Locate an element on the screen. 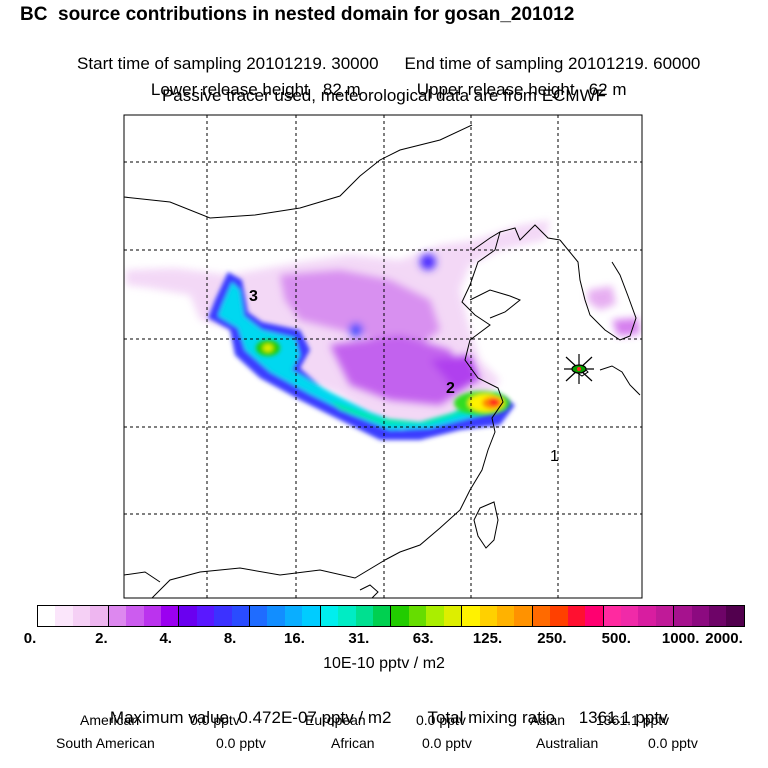 The height and width of the screenshot is (768, 768). plume-korea-patch is located at coordinates (602, 298).